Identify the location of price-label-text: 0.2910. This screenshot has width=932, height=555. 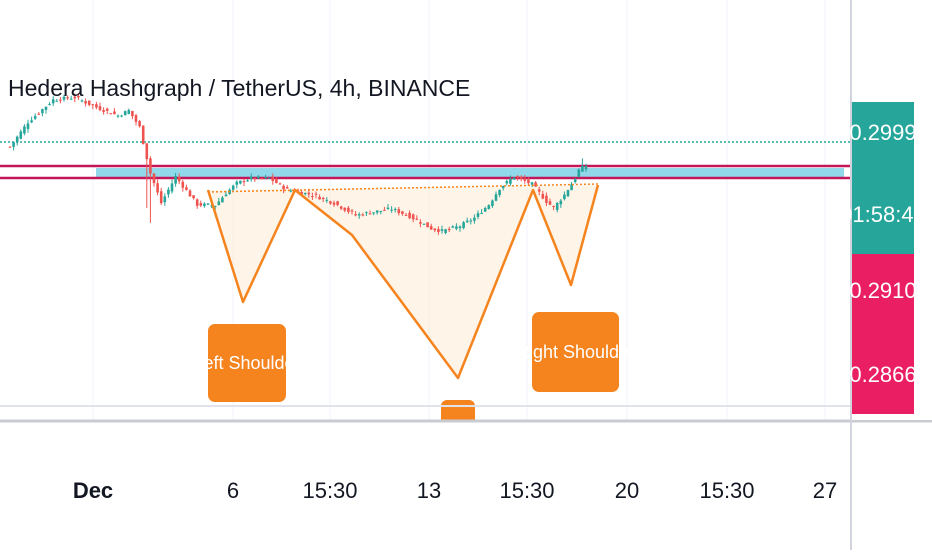
(882, 290).